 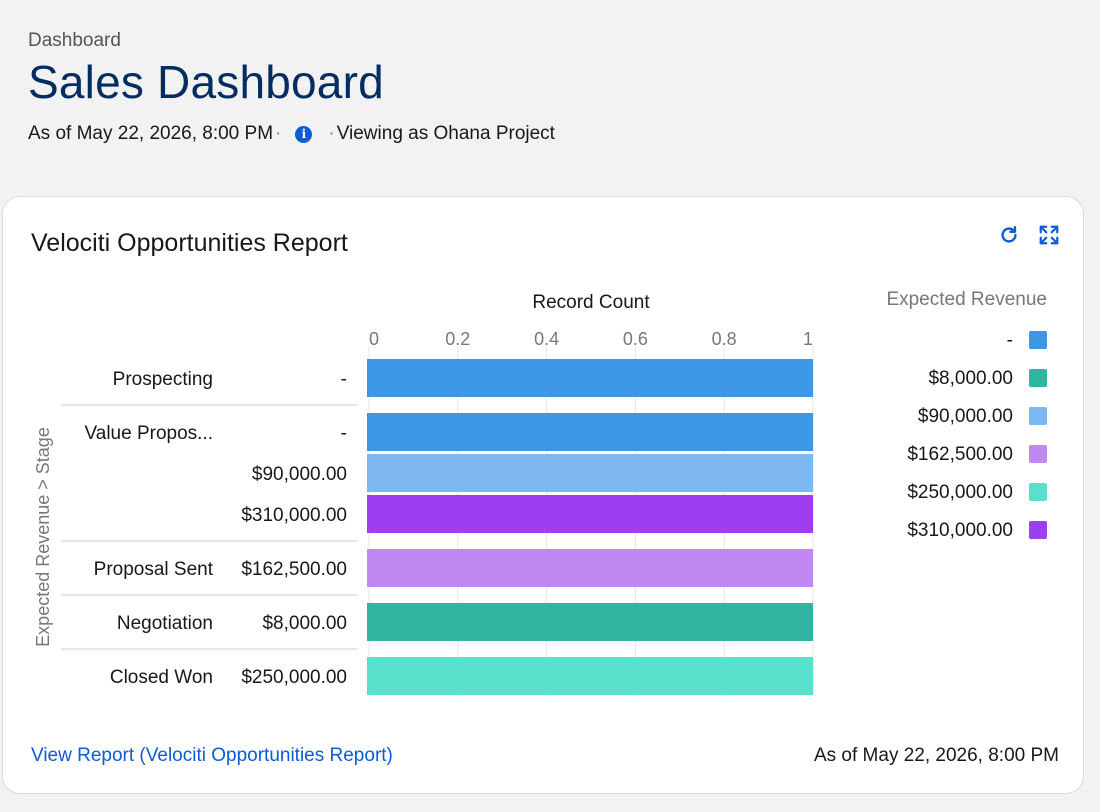 I want to click on revenue-label: $8,000.00, so click(x=304, y=623).